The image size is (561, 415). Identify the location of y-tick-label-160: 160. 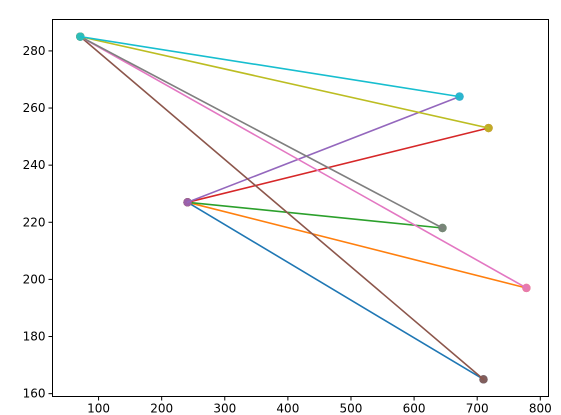
(34, 394).